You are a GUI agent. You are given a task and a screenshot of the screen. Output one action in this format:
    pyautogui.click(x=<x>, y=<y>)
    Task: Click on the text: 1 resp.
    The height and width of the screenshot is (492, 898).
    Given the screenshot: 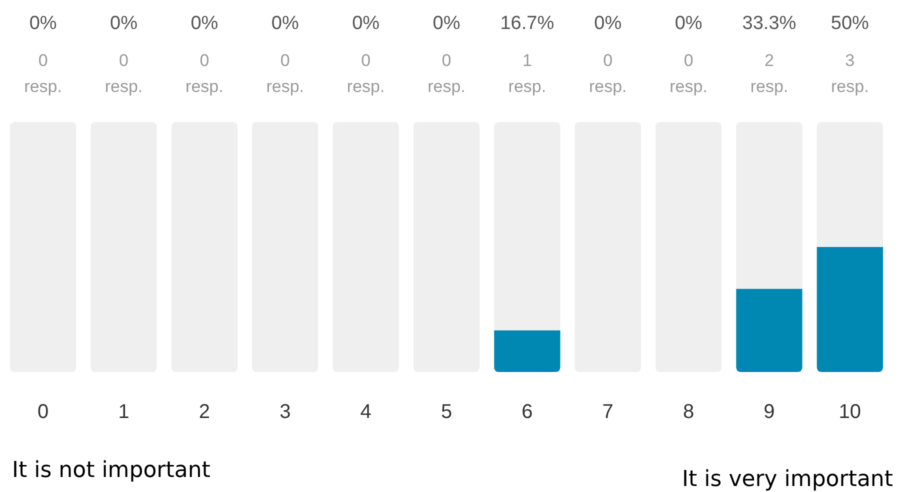 What is the action you would take?
    pyautogui.click(x=527, y=73)
    